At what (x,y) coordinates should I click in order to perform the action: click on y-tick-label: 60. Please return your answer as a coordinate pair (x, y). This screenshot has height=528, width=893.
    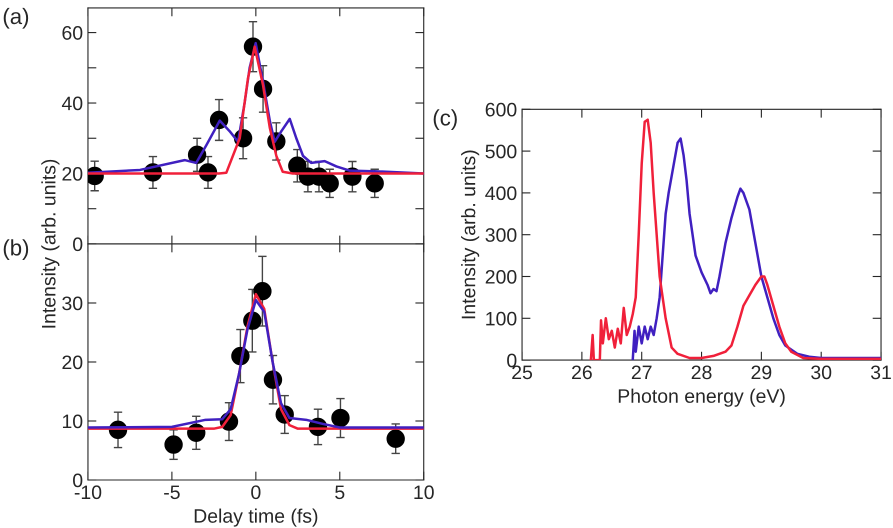
    Looking at the image, I should click on (72, 33).